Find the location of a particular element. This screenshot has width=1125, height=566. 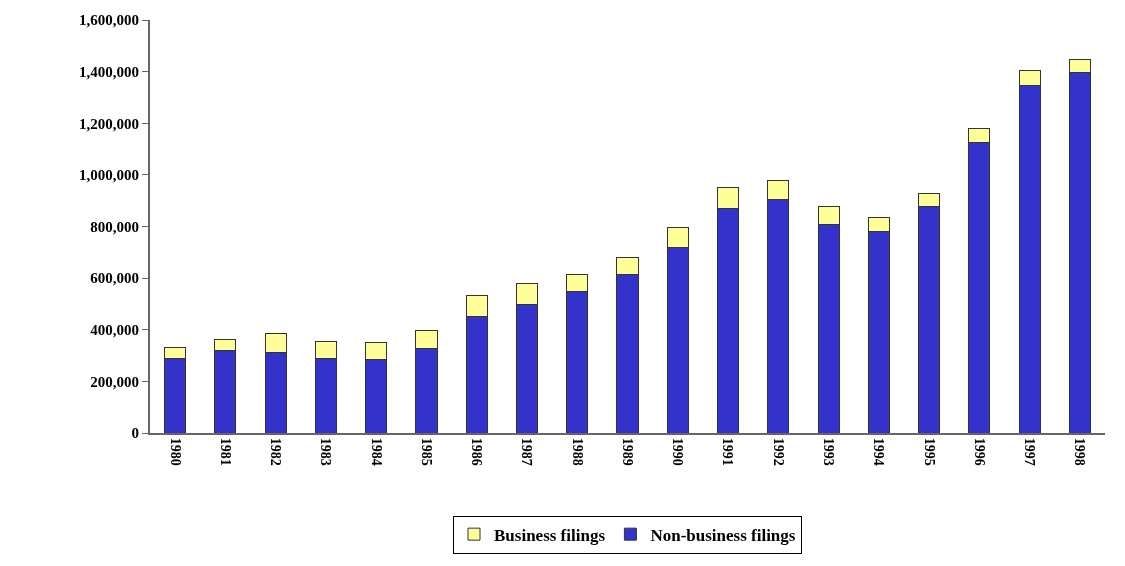

x-tick-label: 1996 is located at coordinates (979, 451).